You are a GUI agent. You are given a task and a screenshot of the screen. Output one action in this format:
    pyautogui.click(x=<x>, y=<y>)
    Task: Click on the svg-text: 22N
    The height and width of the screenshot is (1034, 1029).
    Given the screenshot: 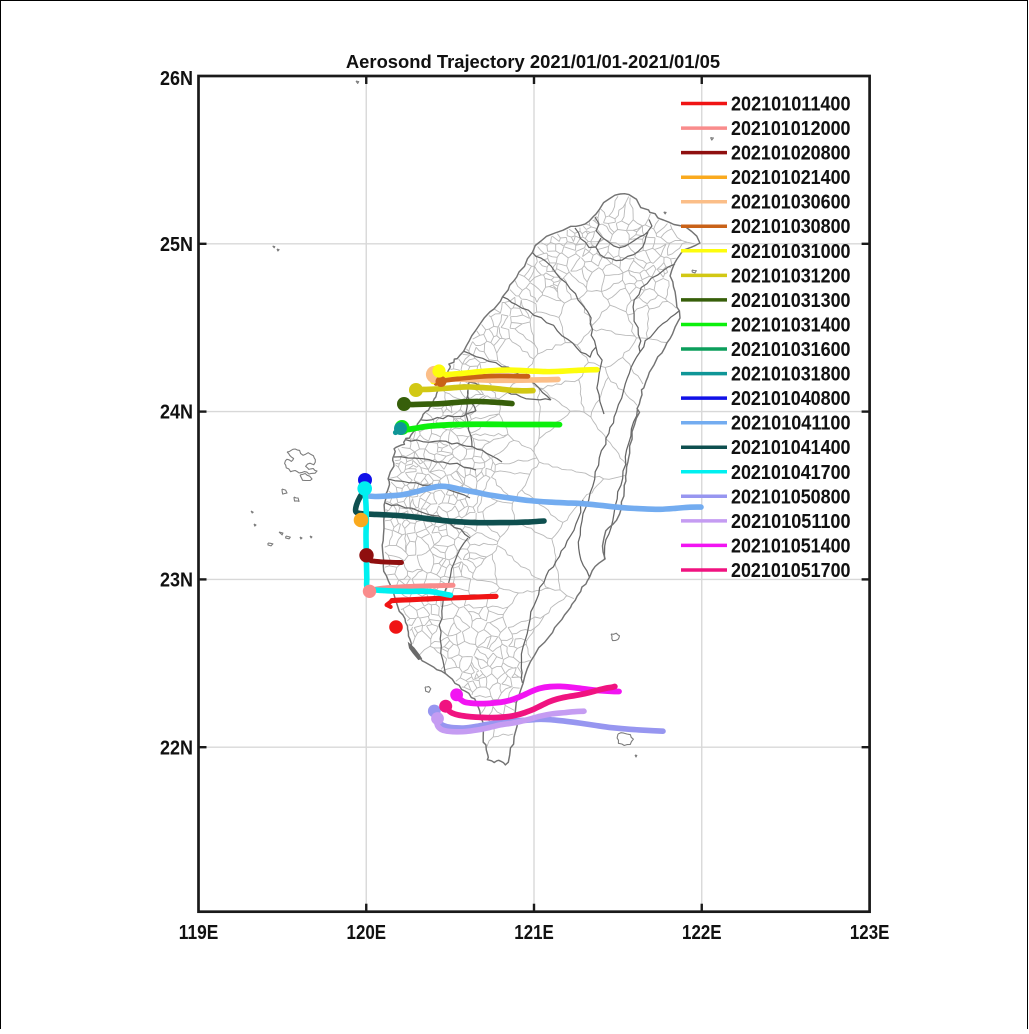 What is the action you would take?
    pyautogui.click(x=176, y=748)
    